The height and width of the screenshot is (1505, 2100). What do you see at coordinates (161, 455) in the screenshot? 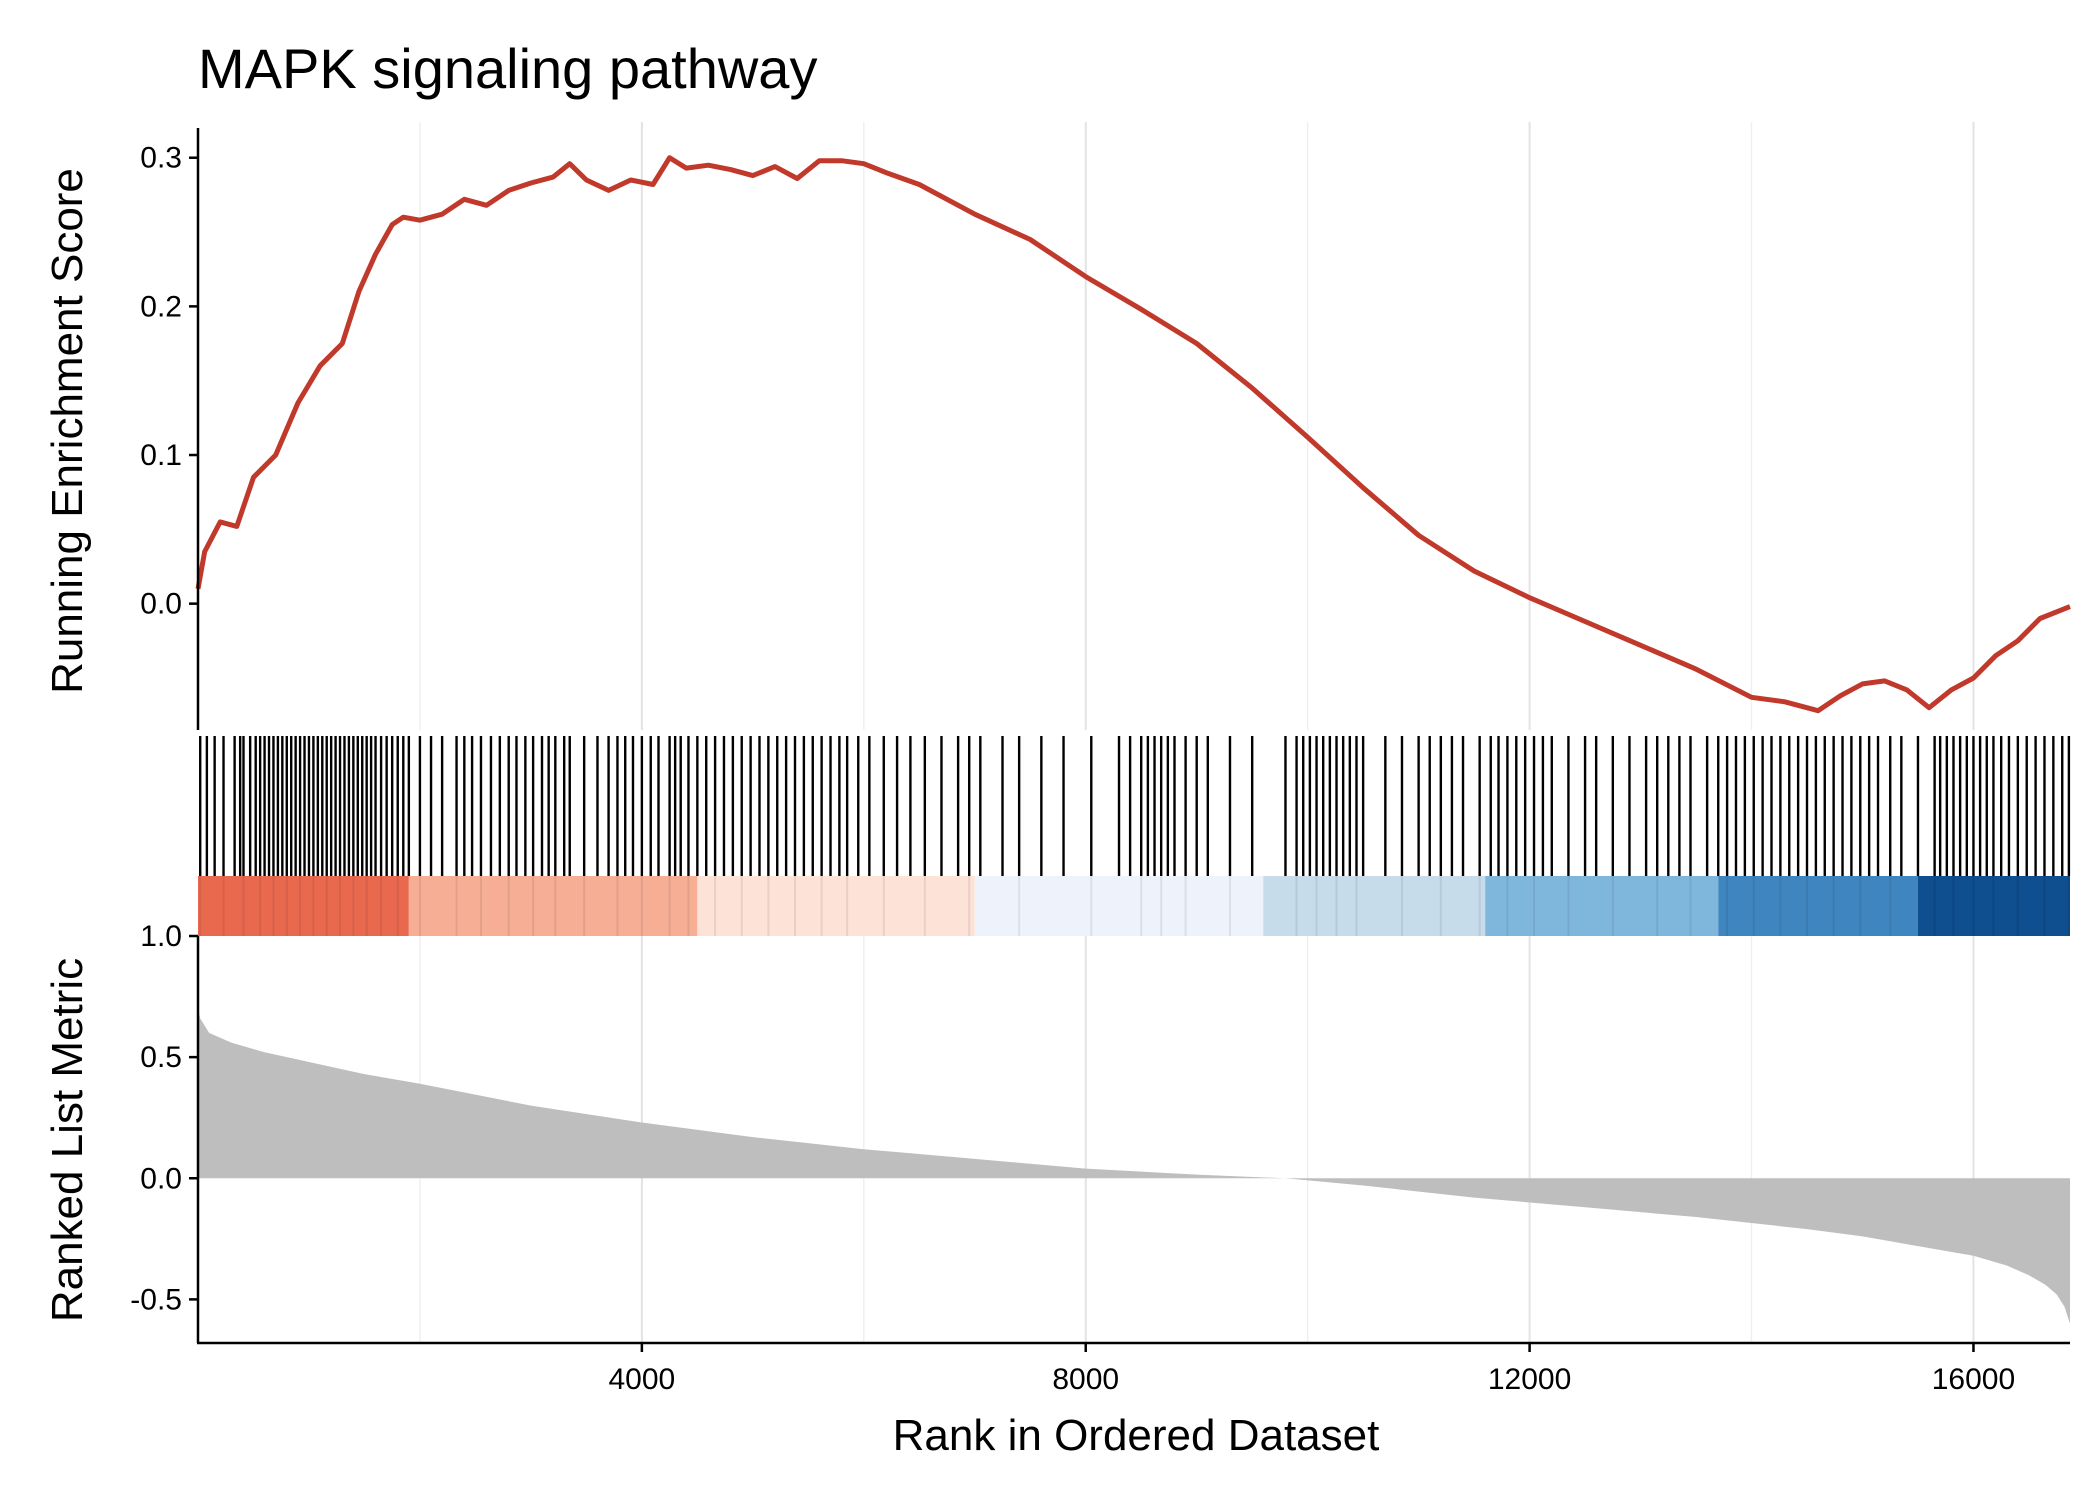
I see `y-tick-label: 0.1` at bounding box center [161, 455].